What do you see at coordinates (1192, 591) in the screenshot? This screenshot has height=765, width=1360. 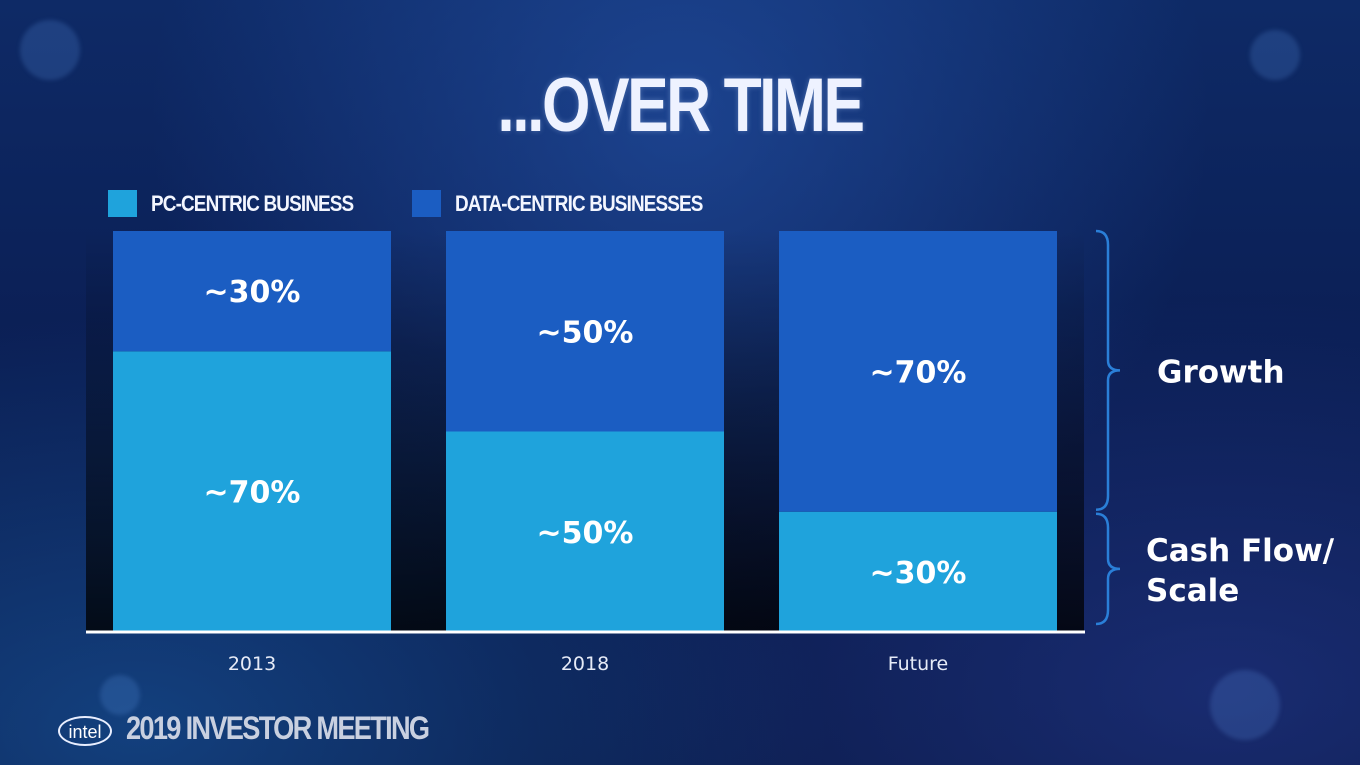 I see `annotation-line: Scale` at bounding box center [1192, 591].